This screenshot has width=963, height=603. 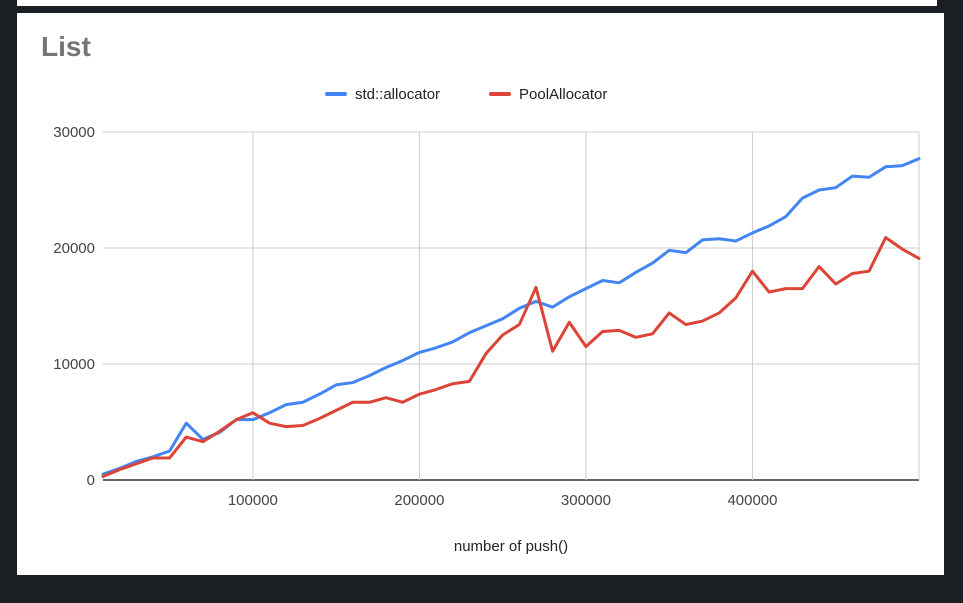 What do you see at coordinates (74, 248) in the screenshot?
I see `y-tick-label: 20000` at bounding box center [74, 248].